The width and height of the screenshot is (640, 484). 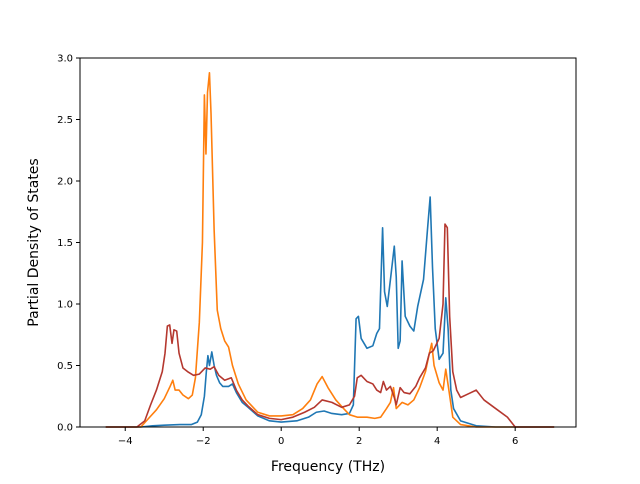 I want to click on x-tick-label: 0, so click(x=281, y=441).